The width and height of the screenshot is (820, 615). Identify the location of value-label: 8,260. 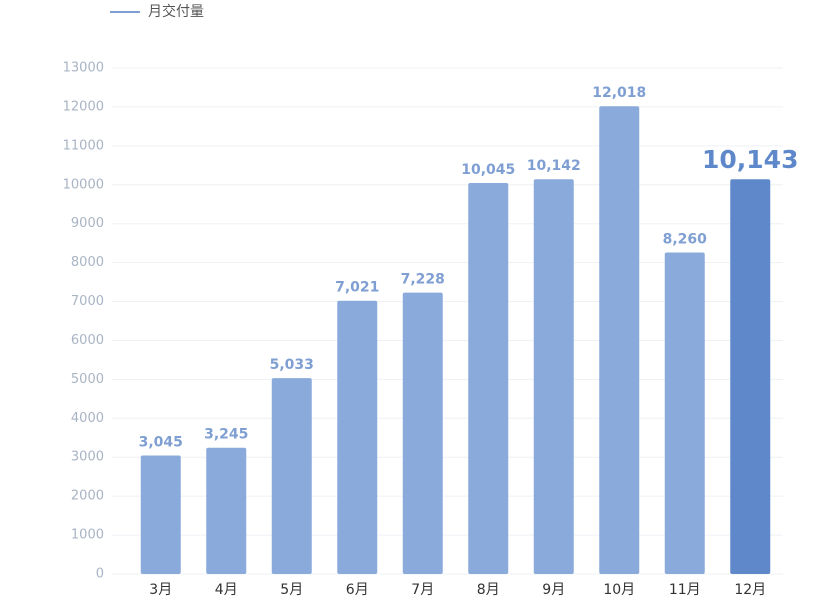
(685, 239).